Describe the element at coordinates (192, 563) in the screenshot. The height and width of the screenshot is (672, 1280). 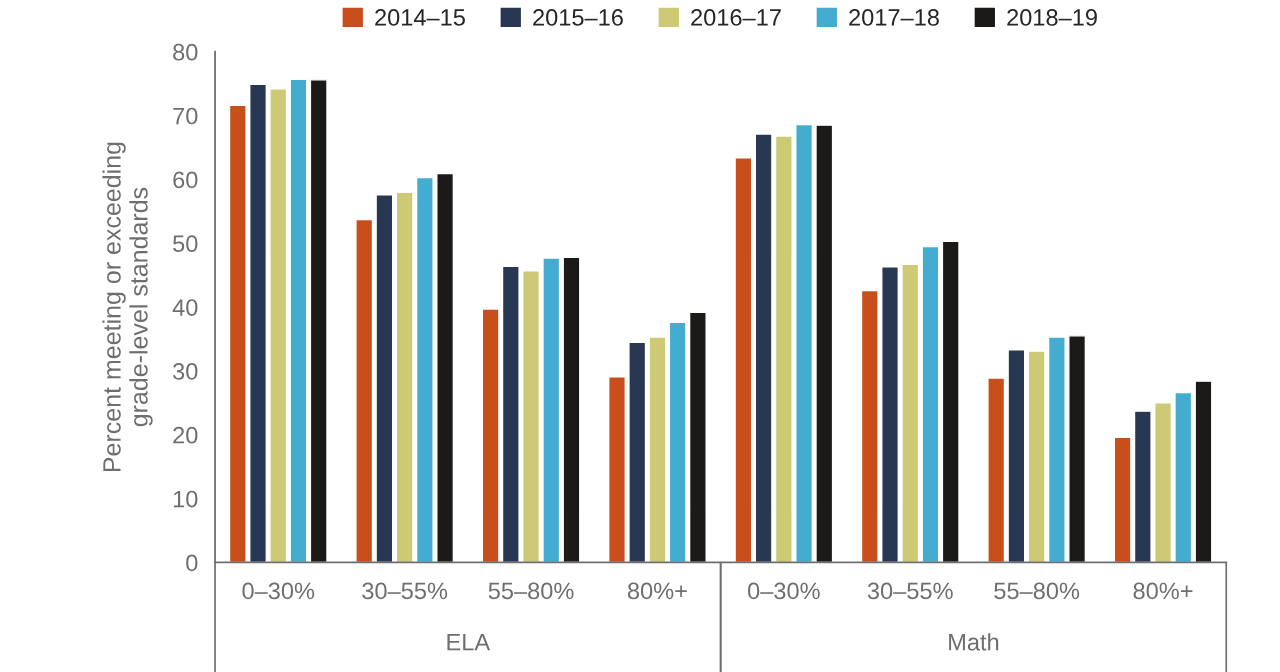
I see `y-tick-label: 0` at that location.